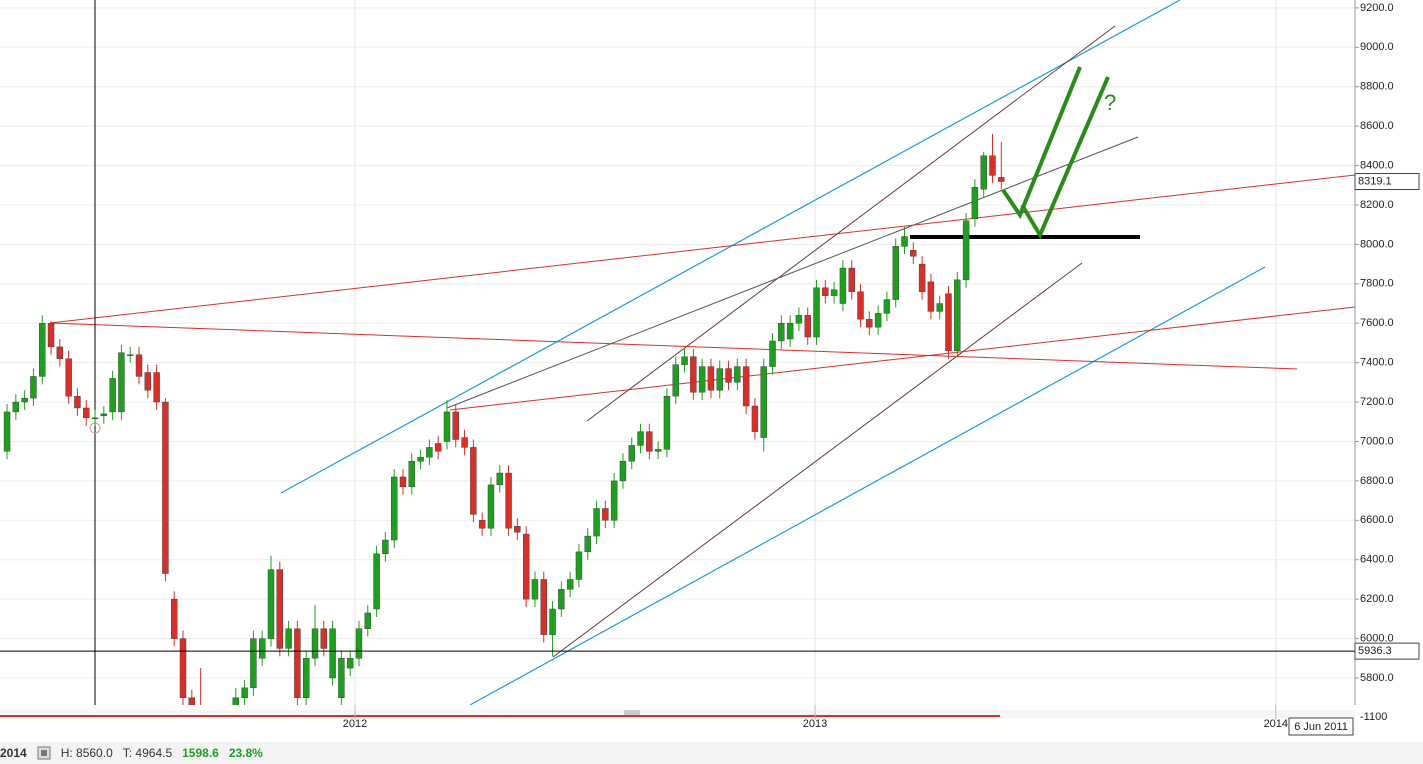  I want to click on y-tick-label: 9200.0, so click(1377, 8).